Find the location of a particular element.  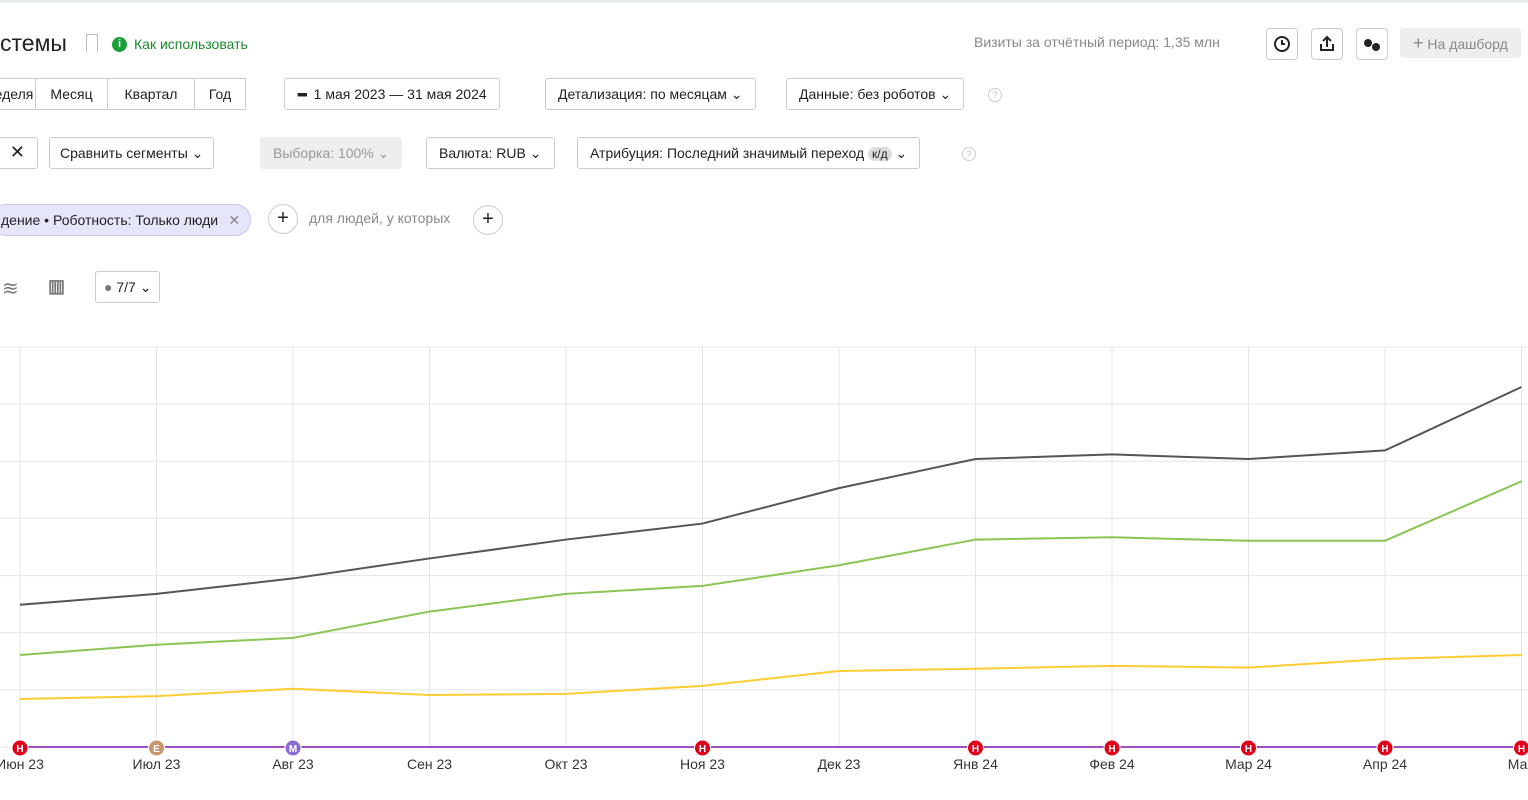

annotation-label: М is located at coordinates (293, 749).